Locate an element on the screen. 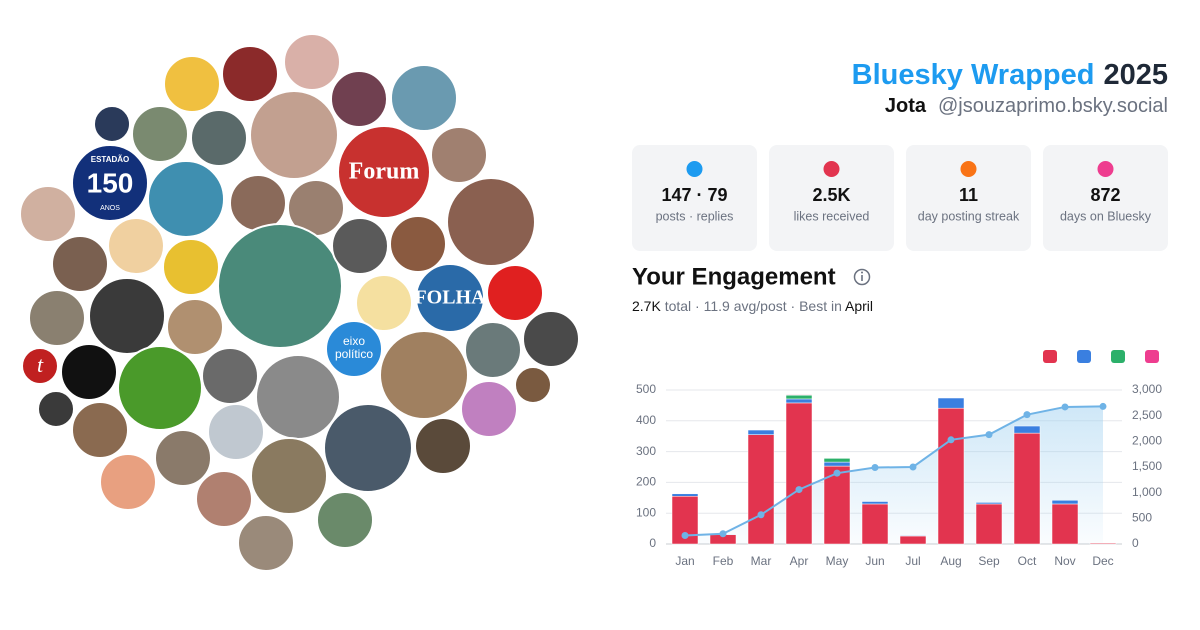  y2-tick-label: 1,000 is located at coordinates (1147, 492).